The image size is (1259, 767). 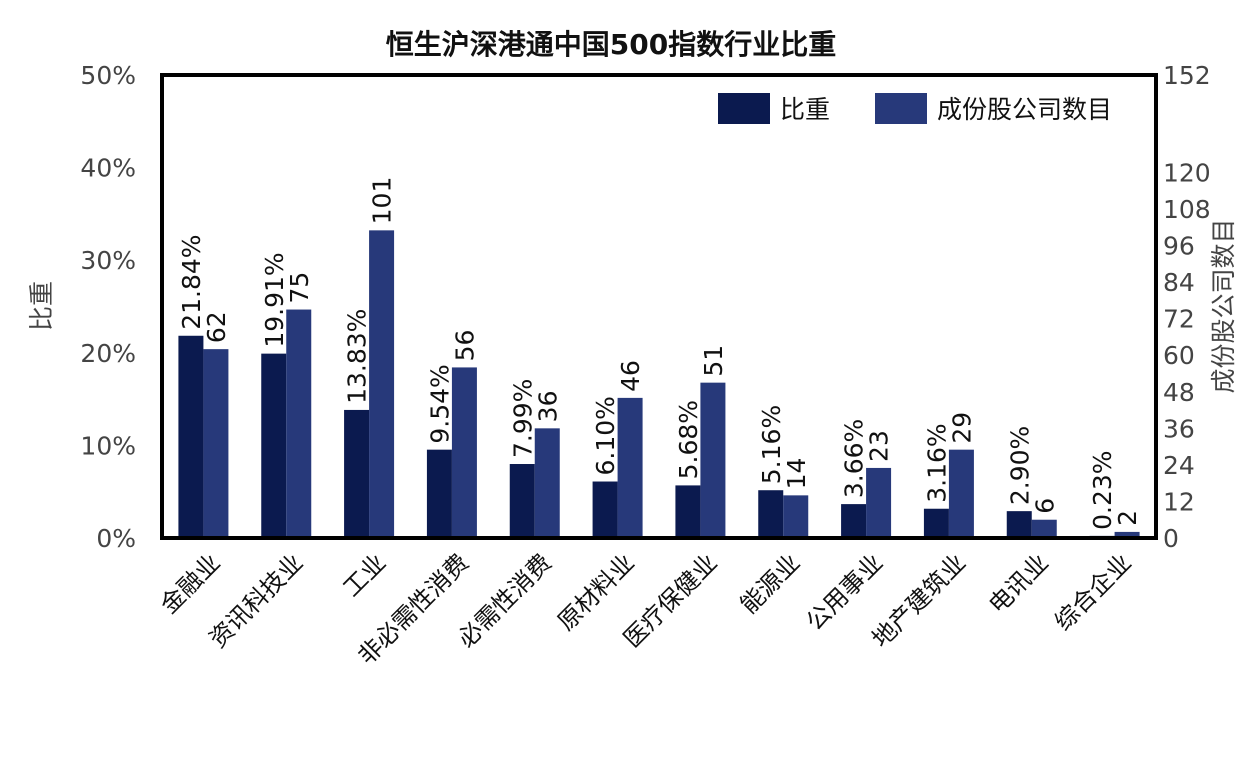 I want to click on legend-swatch-count, so click(x=901, y=108).